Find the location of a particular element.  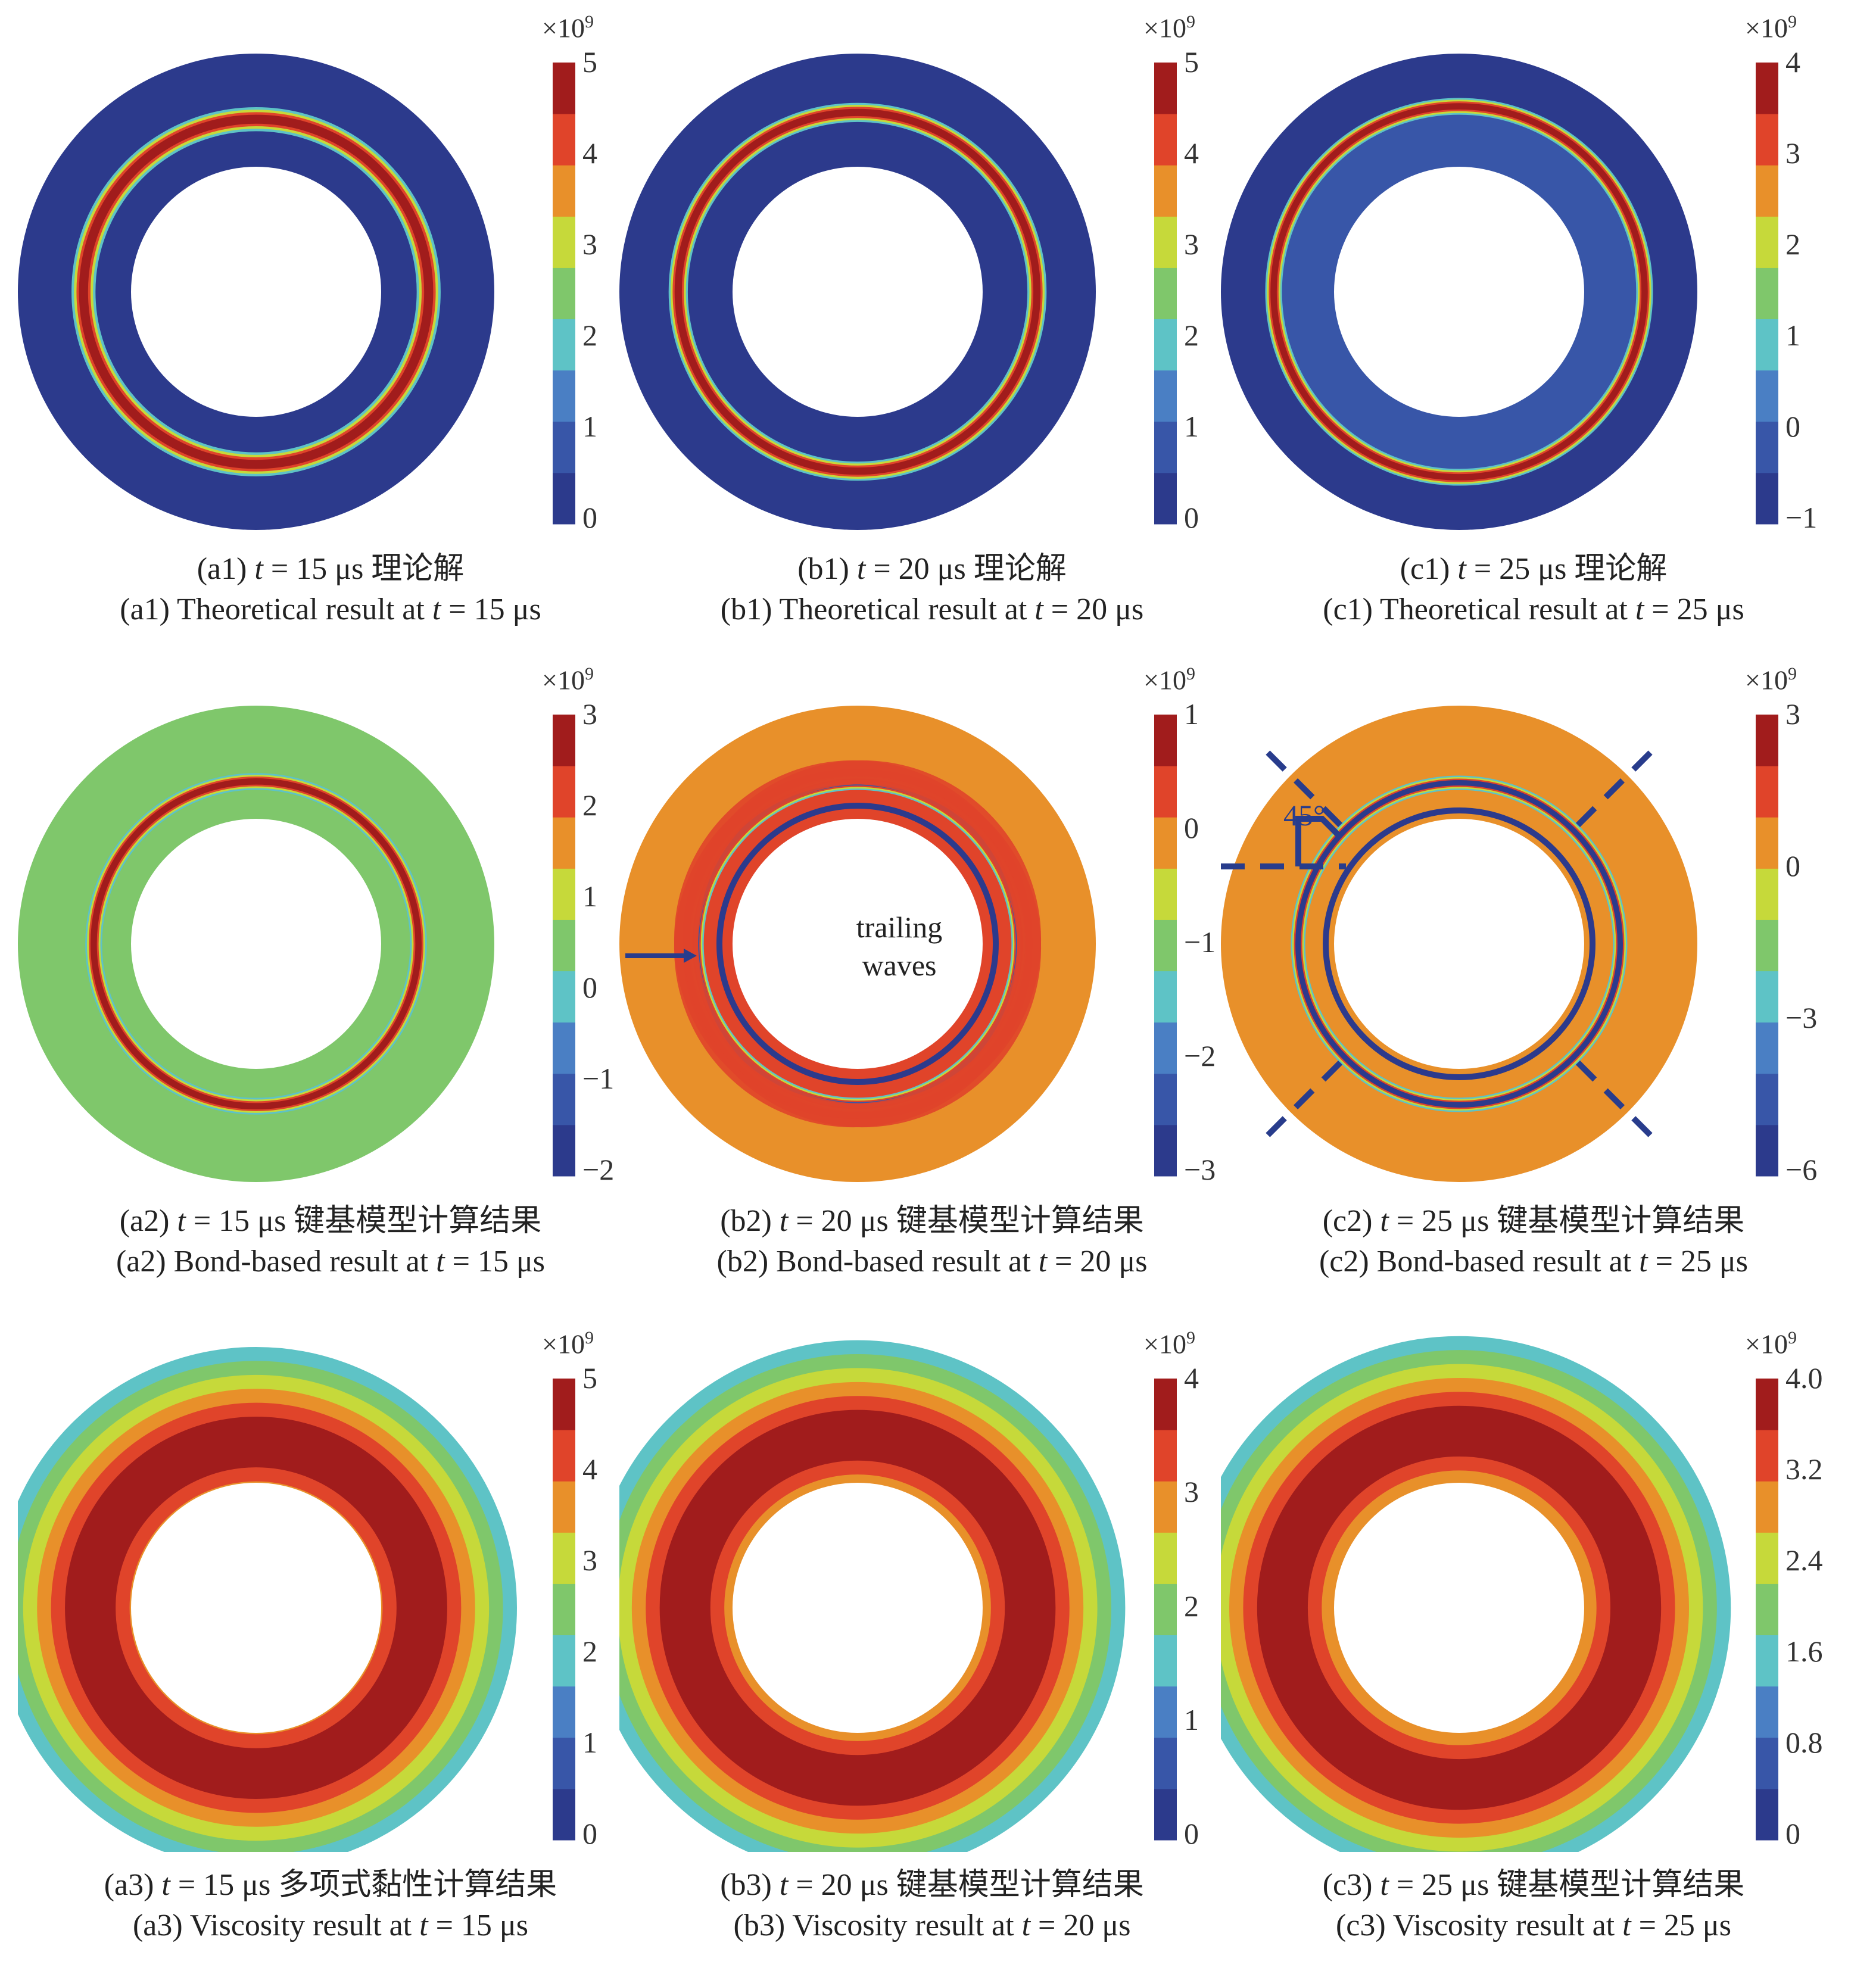

contour-plot-b2 is located at coordinates (898, 944).